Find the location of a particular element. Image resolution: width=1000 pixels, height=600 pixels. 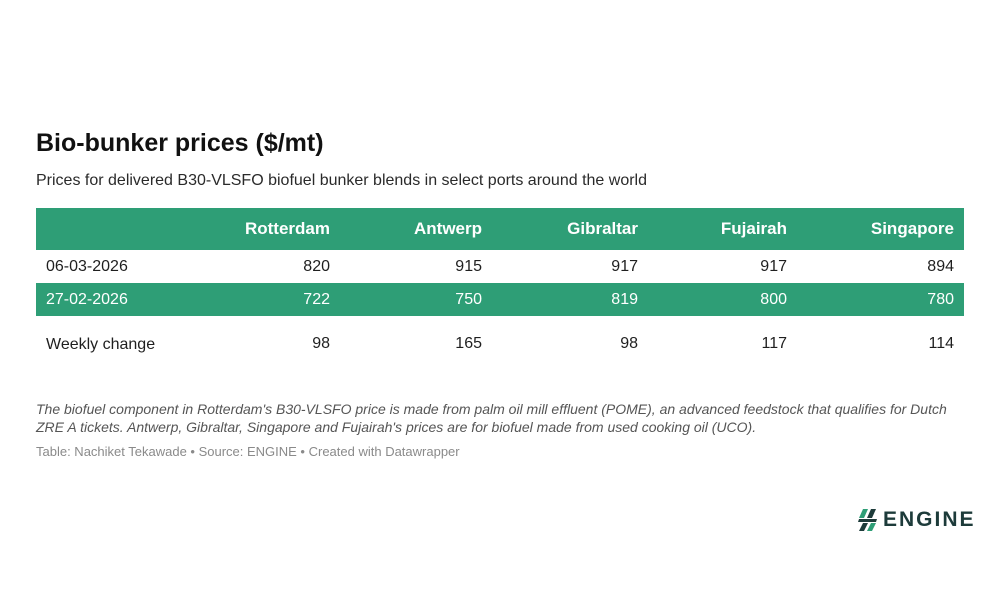

column-header: Rotterdam is located at coordinates (287, 228).